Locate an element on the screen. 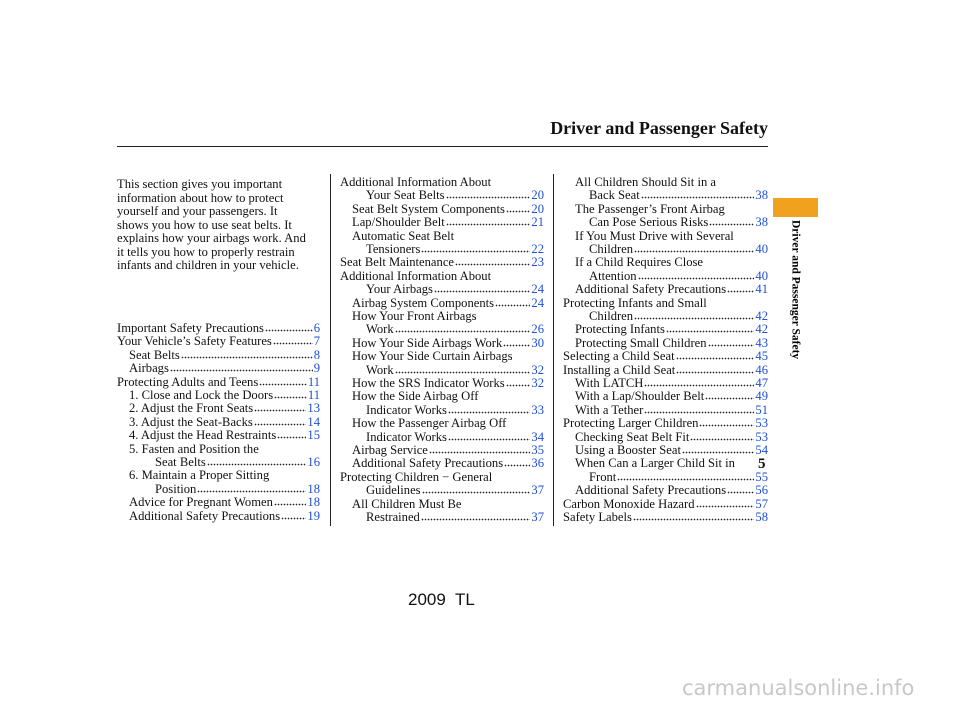  toc-entry: Airbag Service 35 is located at coordinates (448, 450).